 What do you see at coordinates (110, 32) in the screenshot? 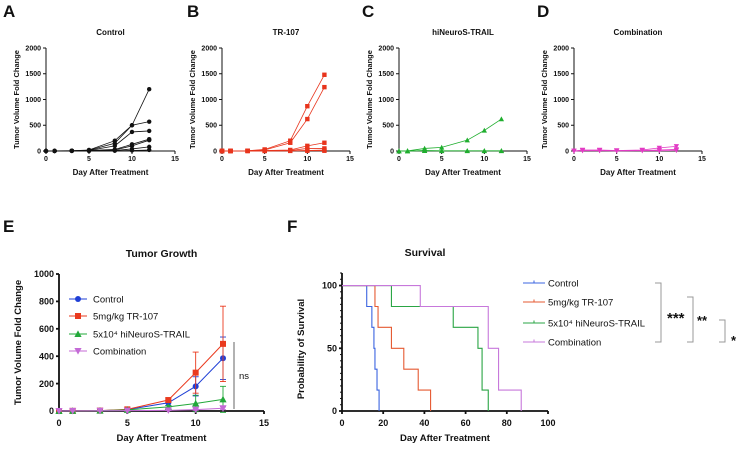
I see `chart-title: Control` at bounding box center [110, 32].